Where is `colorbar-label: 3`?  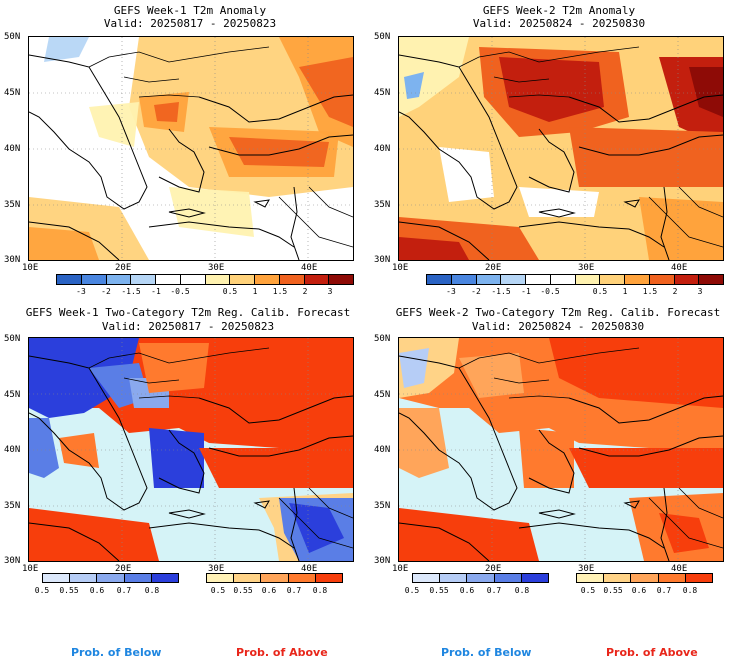 colorbar-label: 3 is located at coordinates (330, 291).